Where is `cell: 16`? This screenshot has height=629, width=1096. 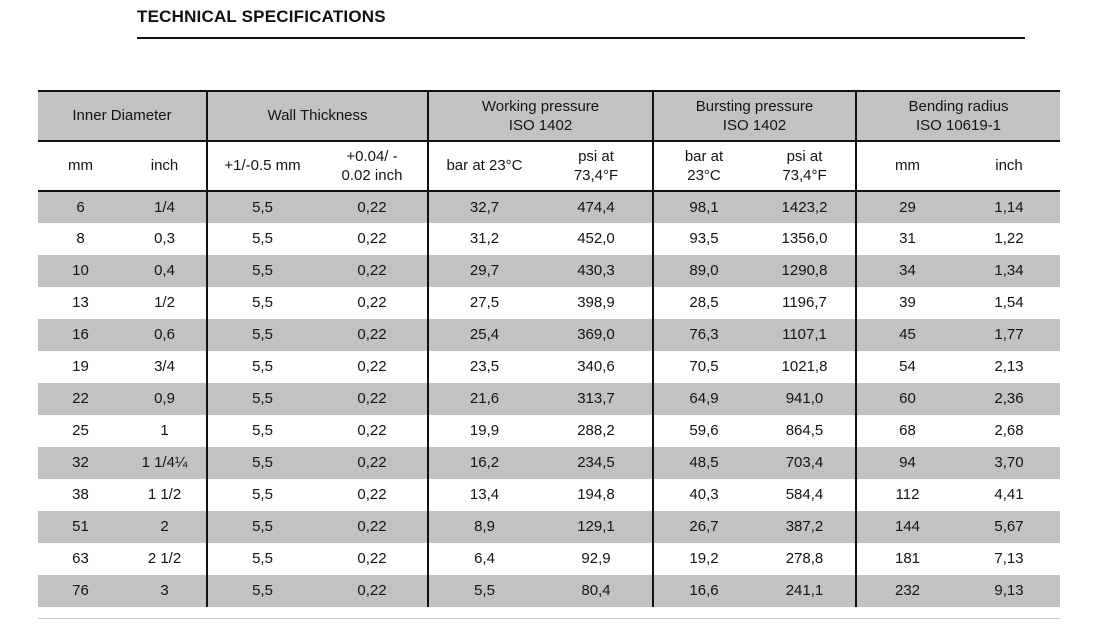
cell: 16 is located at coordinates (80, 335).